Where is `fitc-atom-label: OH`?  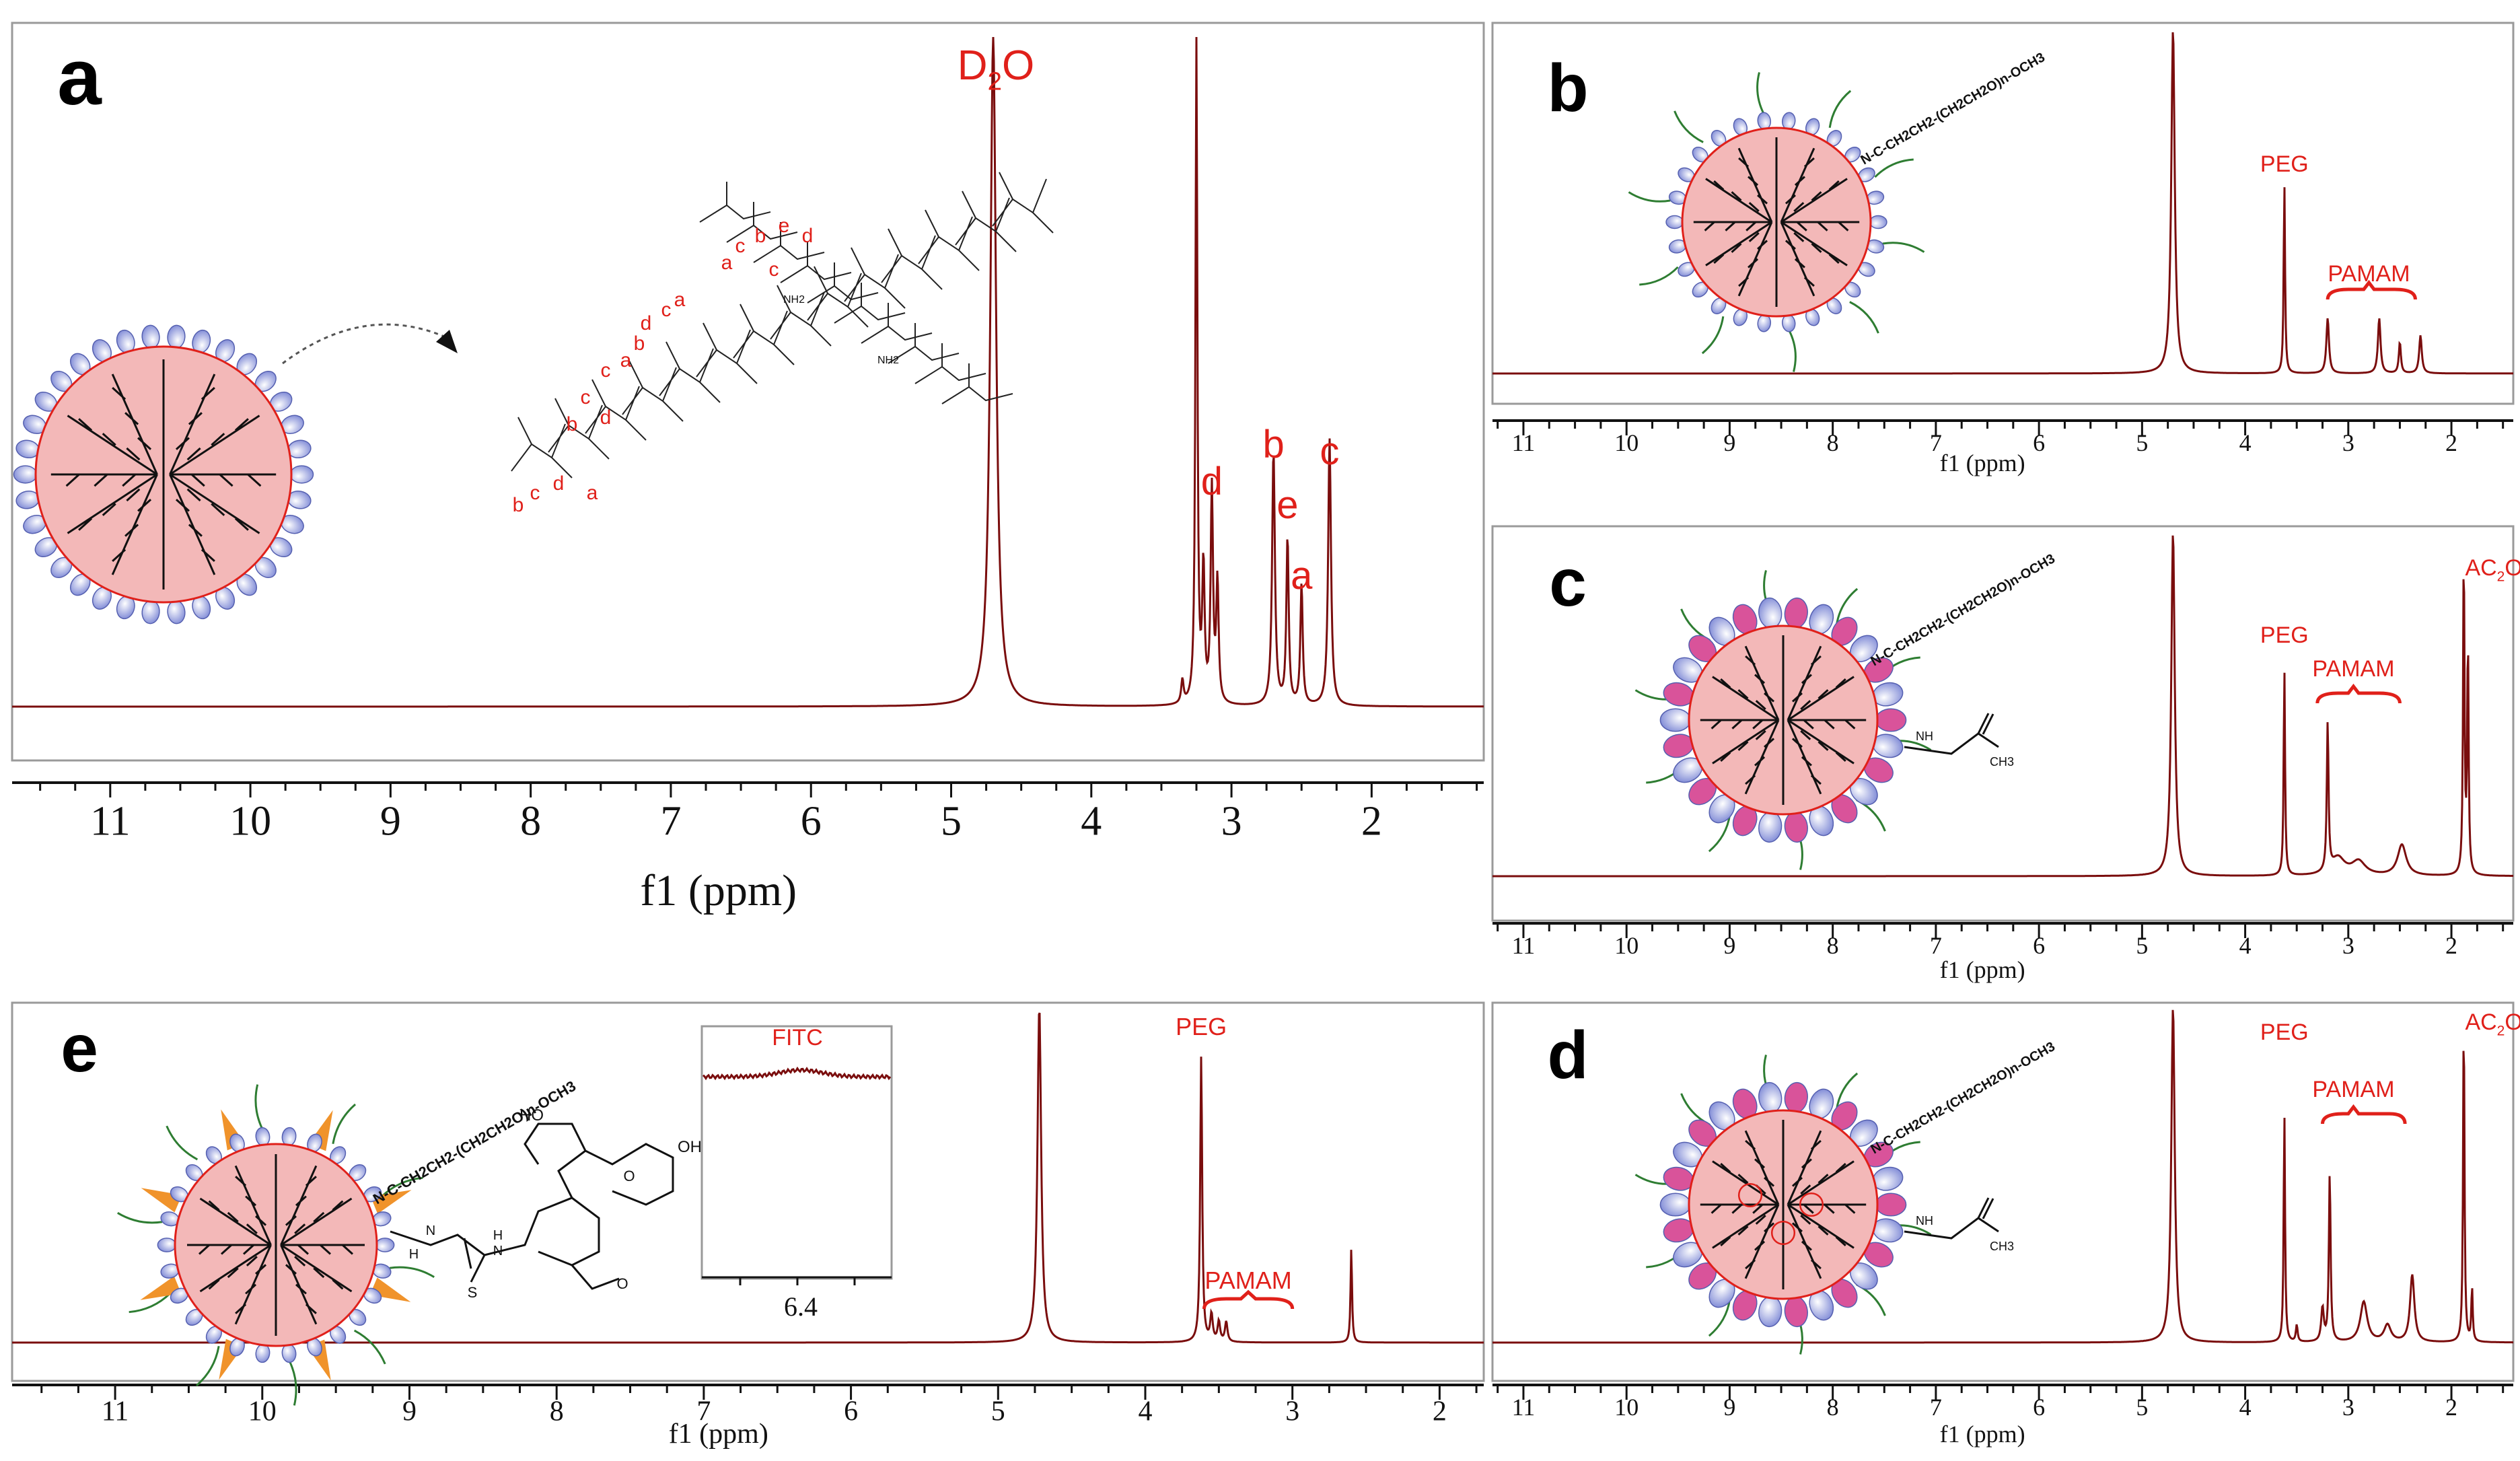
fitc-atom-label: OH is located at coordinates (690, 1147).